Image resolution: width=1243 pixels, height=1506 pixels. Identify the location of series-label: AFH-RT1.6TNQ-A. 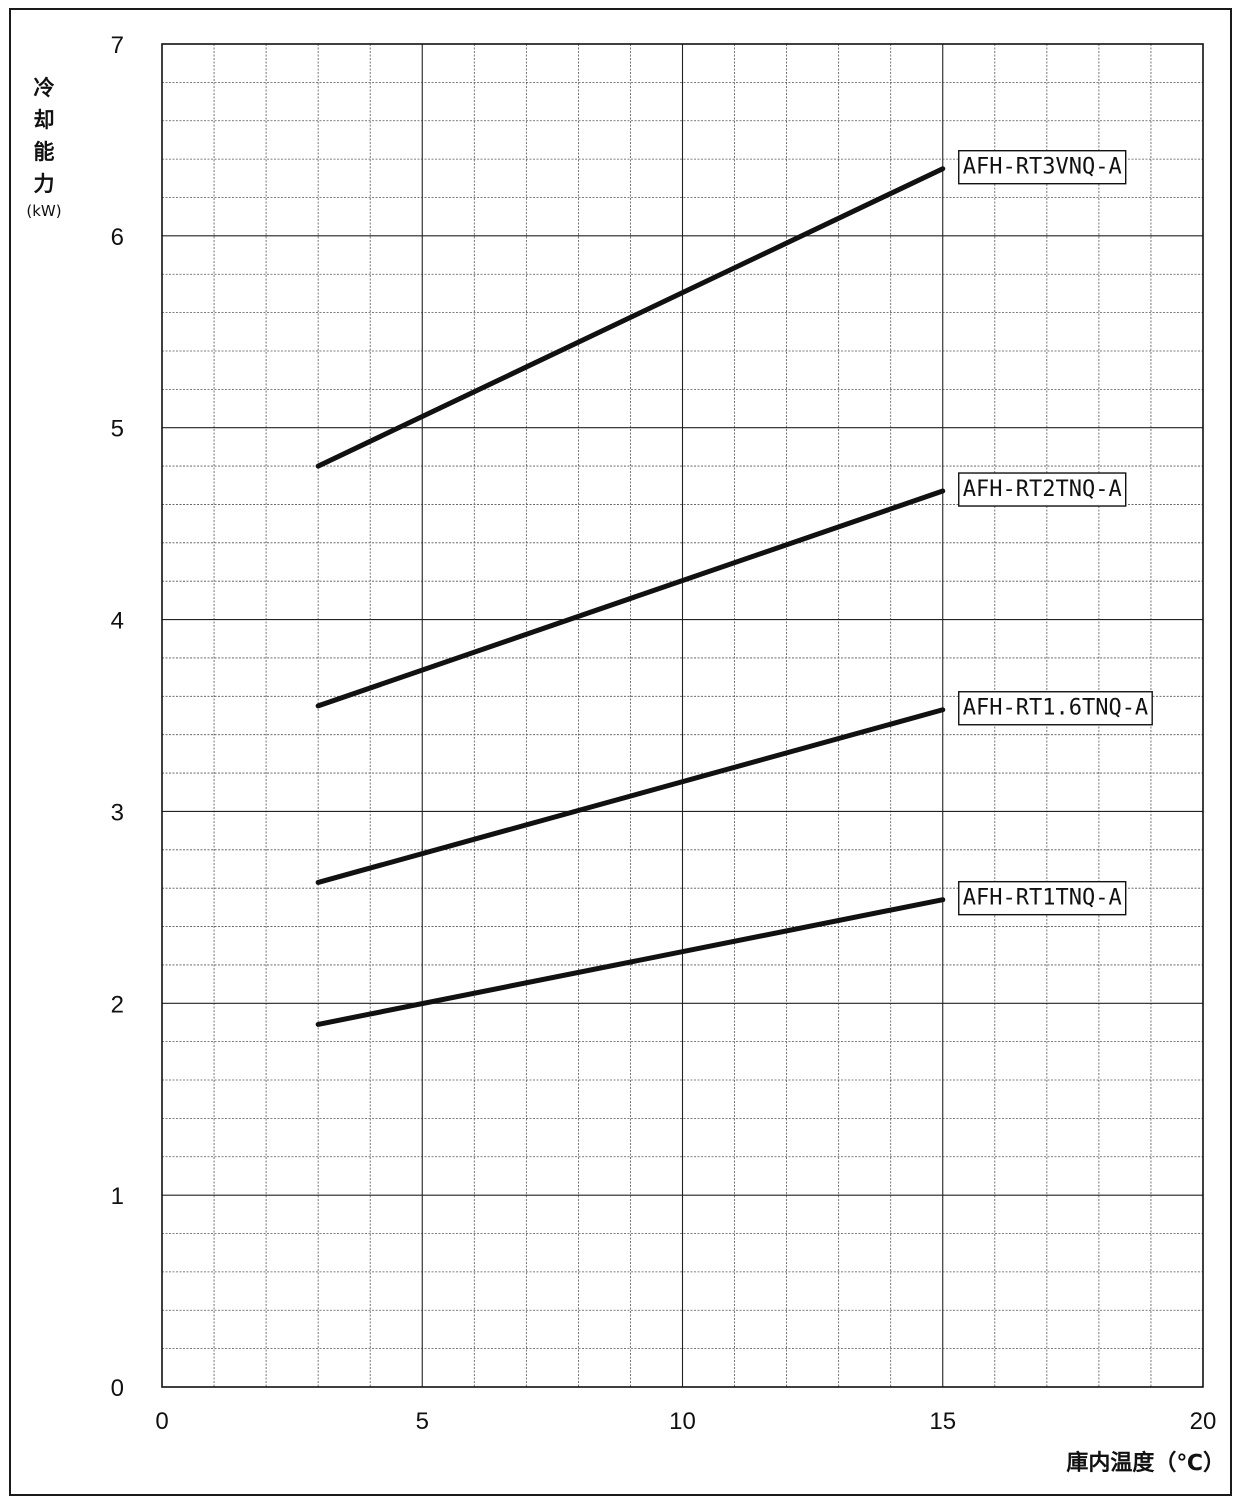
(1055, 708).